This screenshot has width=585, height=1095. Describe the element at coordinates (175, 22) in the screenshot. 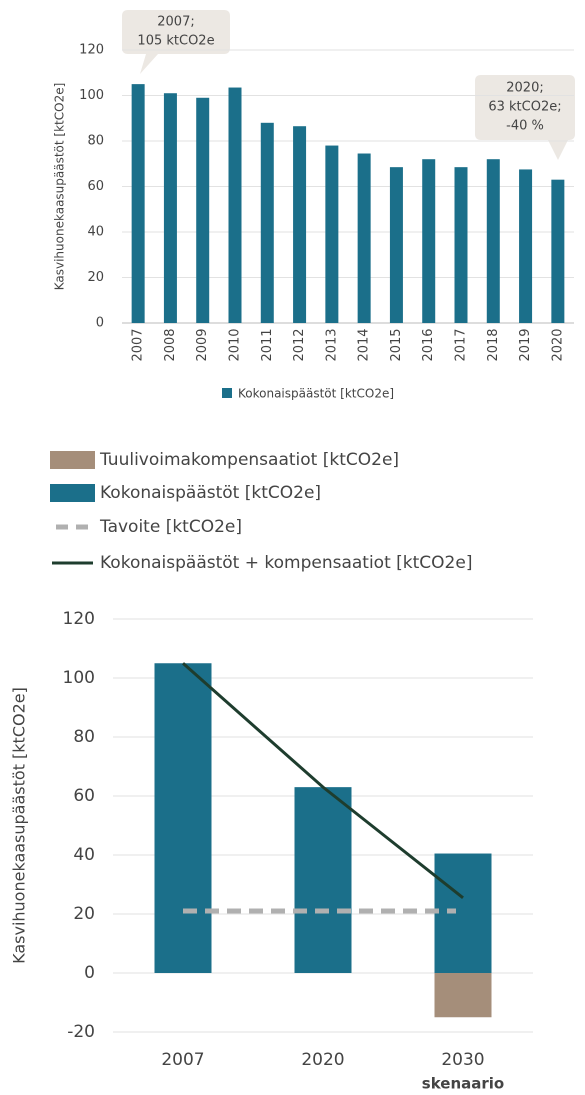

I see `annotation: 2007;` at that location.